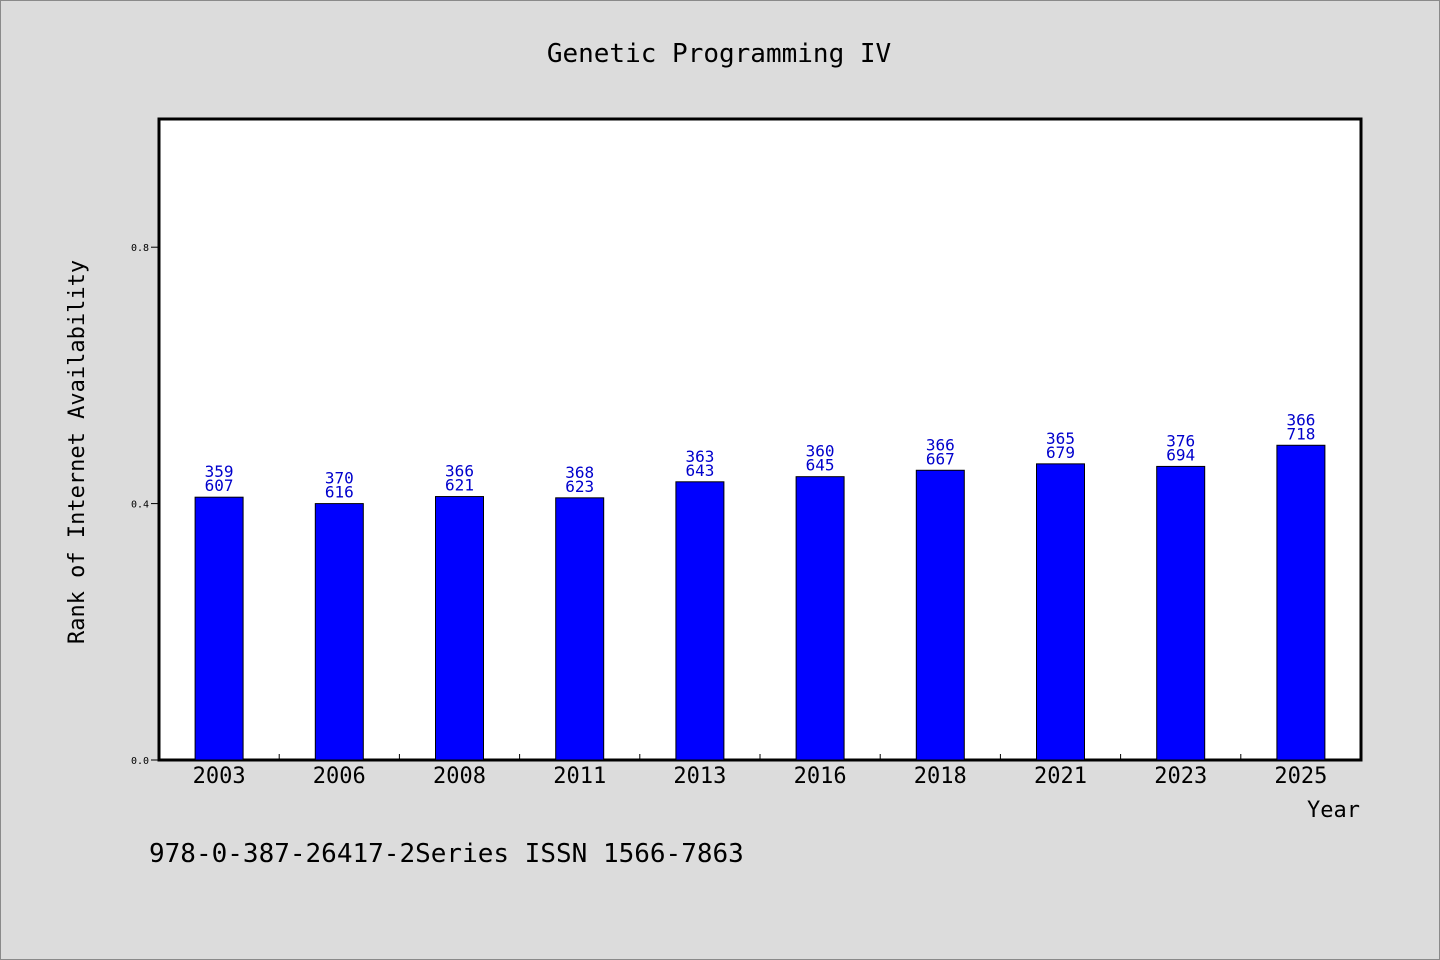 This screenshot has width=1440, height=960. What do you see at coordinates (579, 776) in the screenshot?
I see `x-tick-label-2011: 2011` at bounding box center [579, 776].